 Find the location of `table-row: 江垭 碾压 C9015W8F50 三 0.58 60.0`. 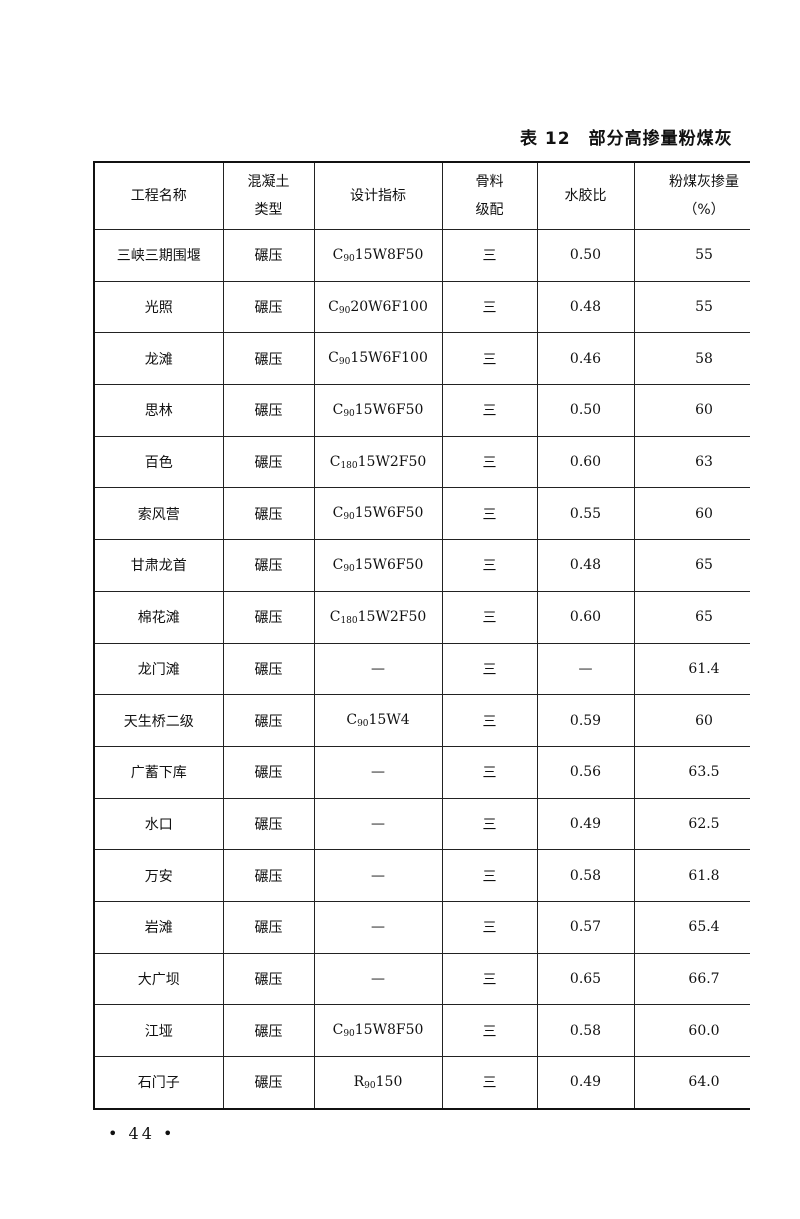

table-row: 江垭 碾压 C9015W8F50 三 0.58 60.0 is located at coordinates (421, 1030).